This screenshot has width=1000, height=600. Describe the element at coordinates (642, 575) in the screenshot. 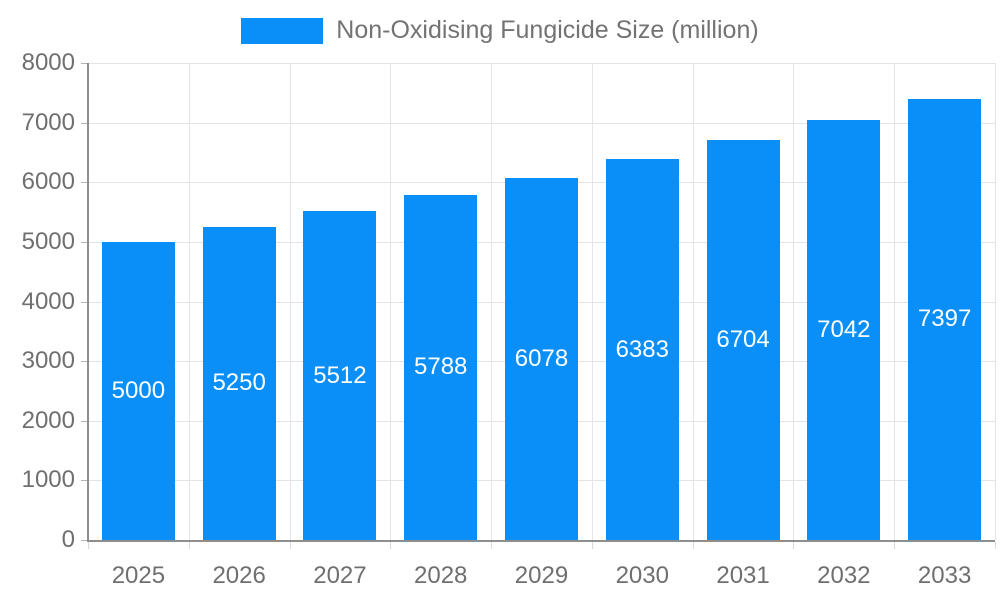

I see `x-tick-label: 2030` at that location.